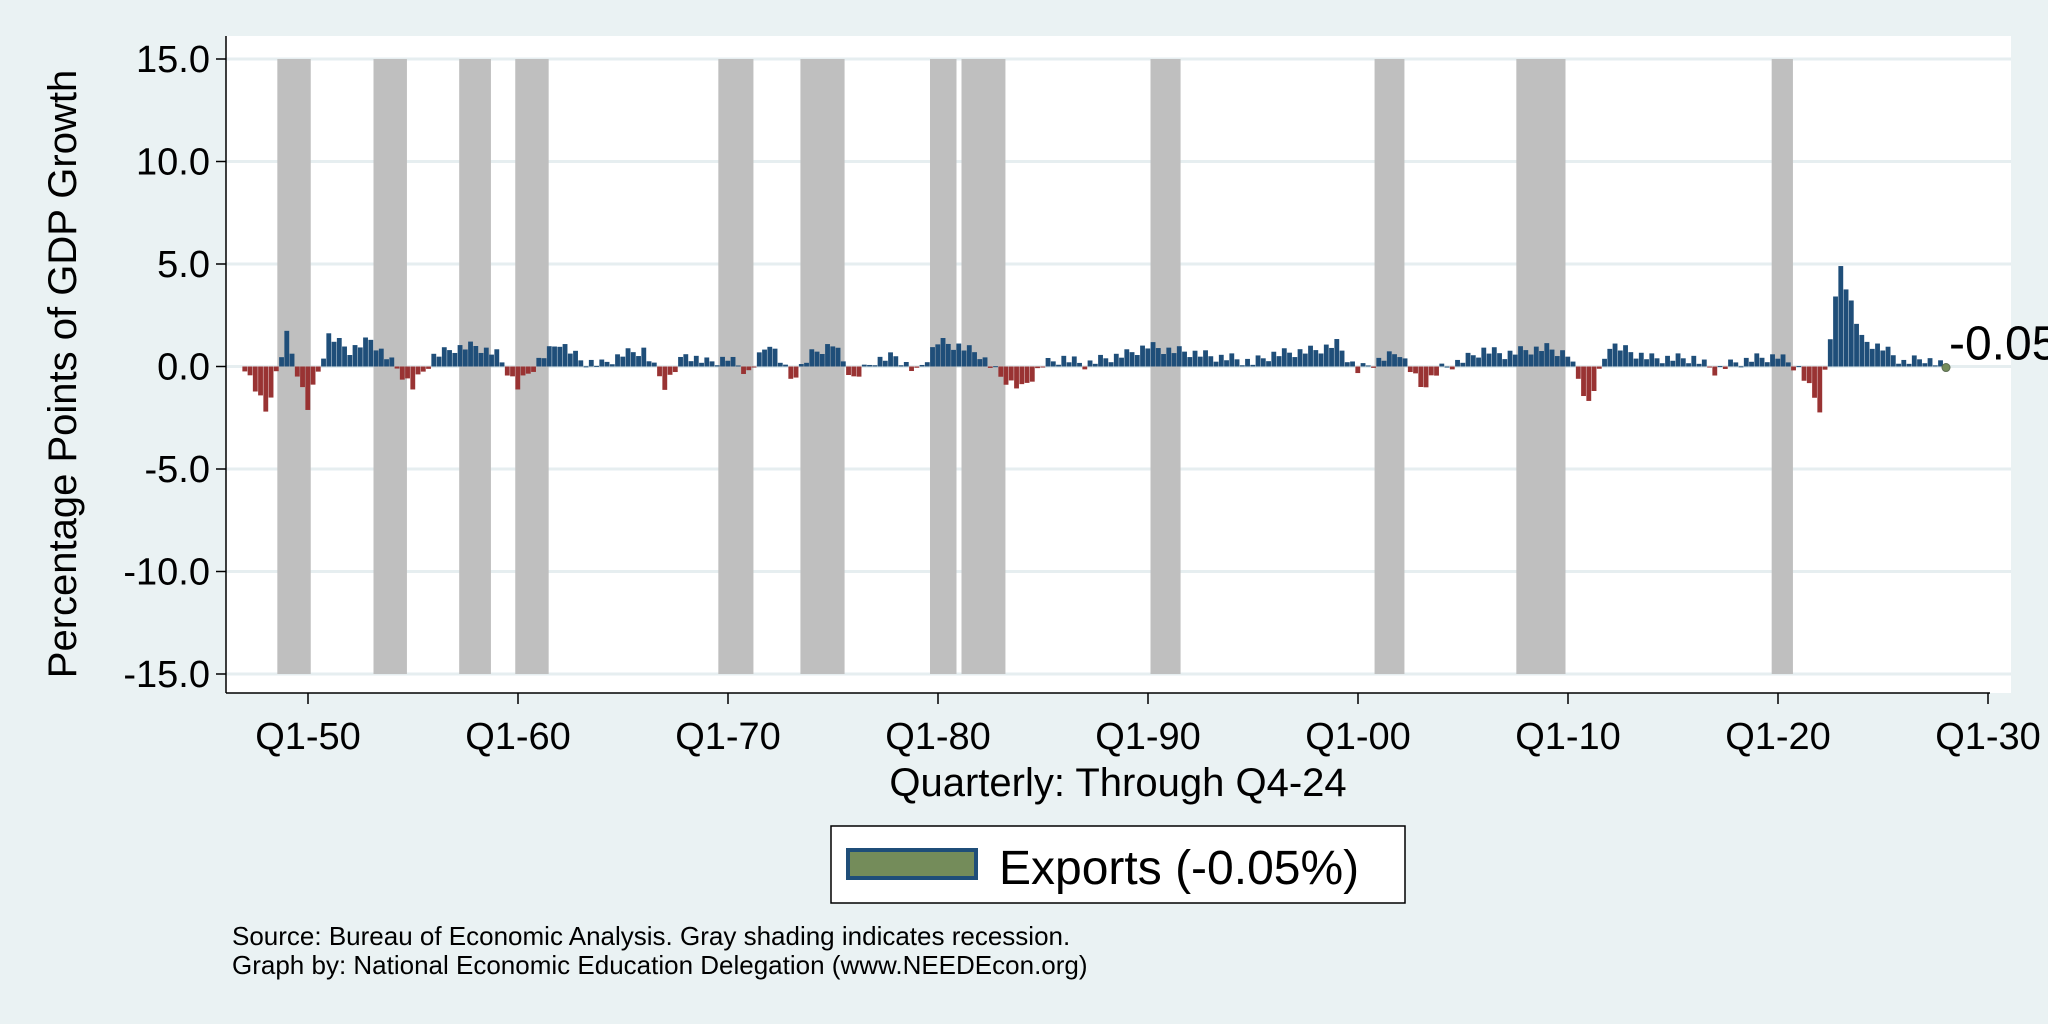 Image resolution: width=2048 pixels, height=1024 pixels. What do you see at coordinates (1179, 868) in the screenshot?
I see `legend-label: Exports (-0.05%)` at bounding box center [1179, 868].